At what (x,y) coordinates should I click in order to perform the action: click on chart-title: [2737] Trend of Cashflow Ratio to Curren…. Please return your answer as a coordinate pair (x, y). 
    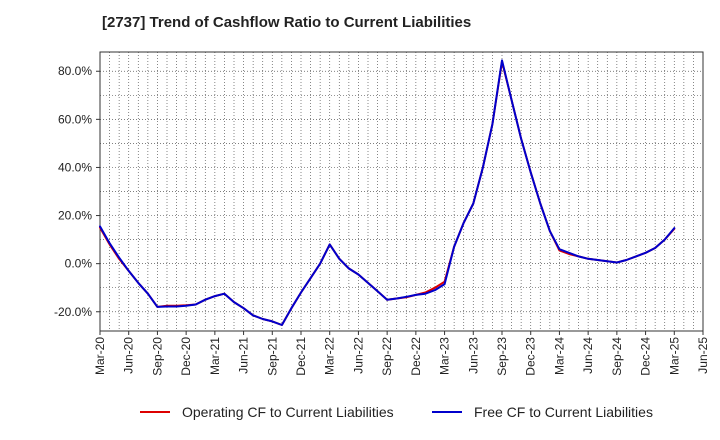
    Looking at the image, I should click on (287, 22).